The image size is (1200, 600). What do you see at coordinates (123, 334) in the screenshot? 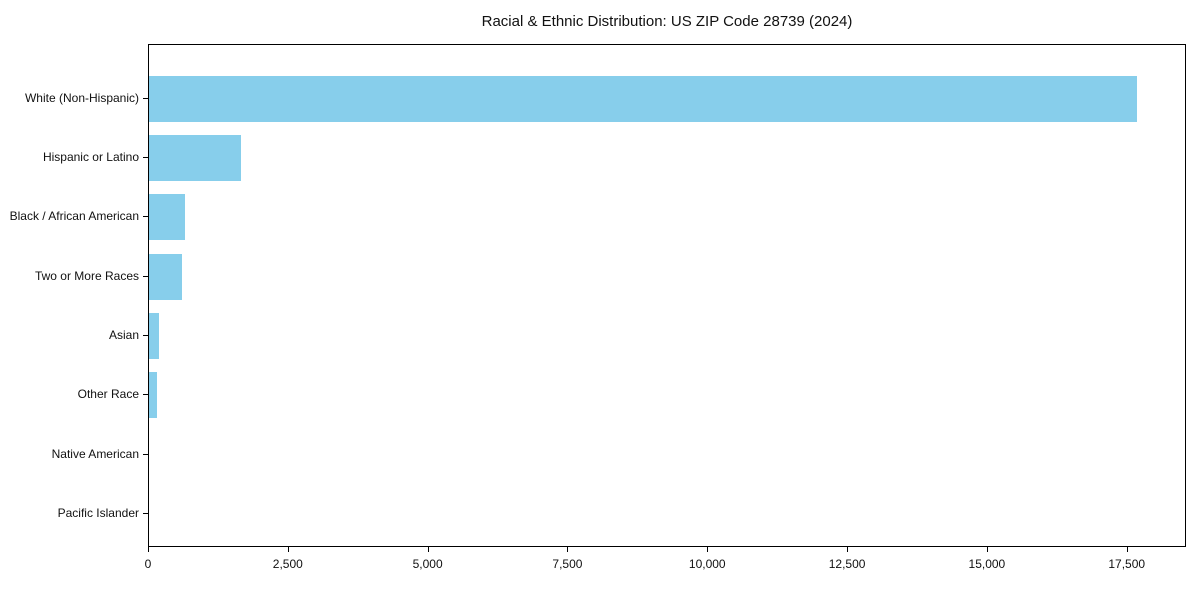
I see `y-tick-label: Asian` at bounding box center [123, 334].